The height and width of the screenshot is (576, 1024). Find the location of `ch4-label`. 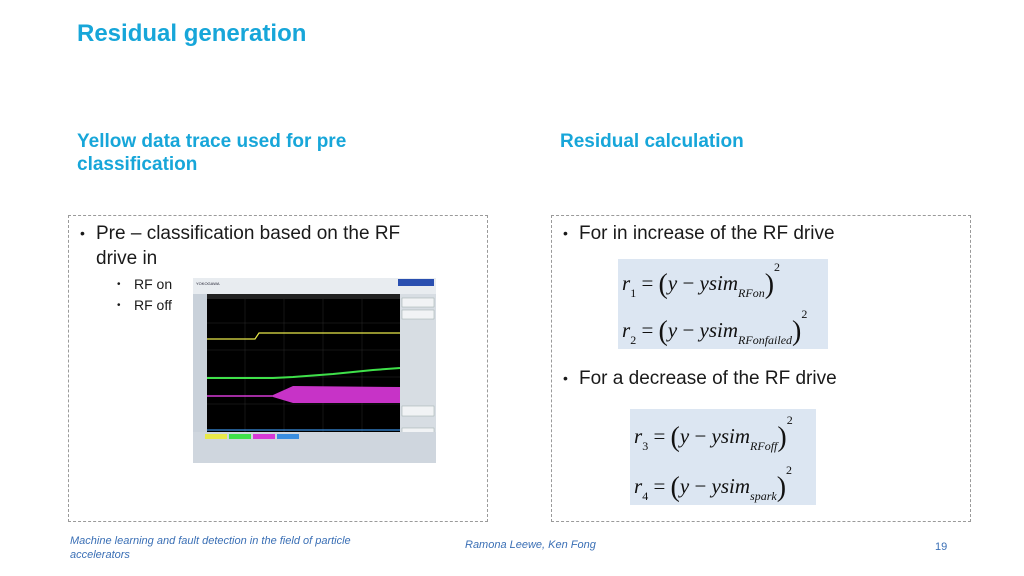

ch4-label is located at coordinates (288, 436).